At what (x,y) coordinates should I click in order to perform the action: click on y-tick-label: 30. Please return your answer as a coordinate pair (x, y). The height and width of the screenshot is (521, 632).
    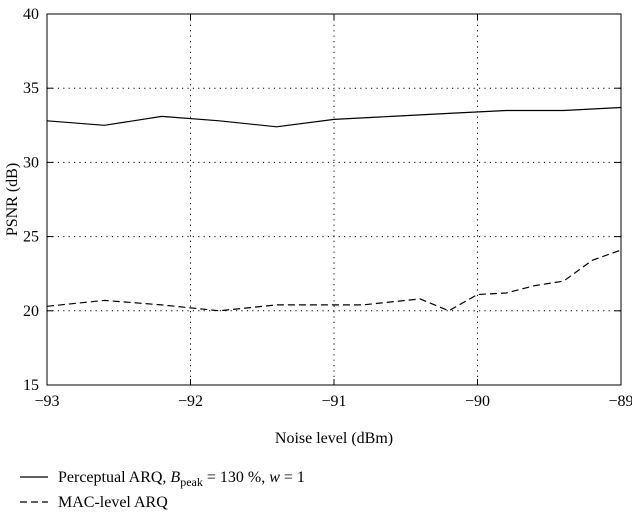
    Looking at the image, I should click on (31, 162).